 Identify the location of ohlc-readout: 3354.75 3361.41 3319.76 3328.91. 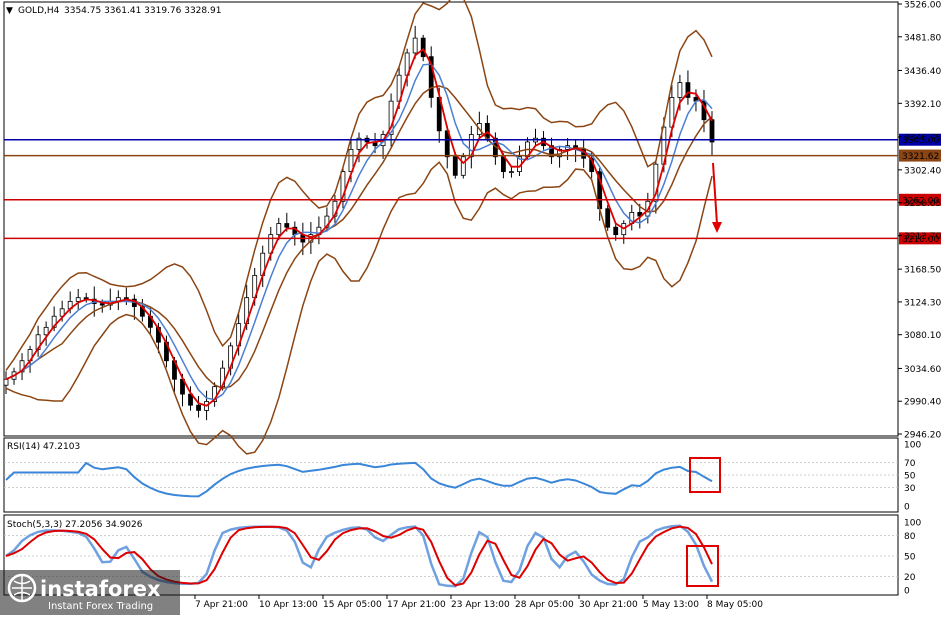
(142, 11).